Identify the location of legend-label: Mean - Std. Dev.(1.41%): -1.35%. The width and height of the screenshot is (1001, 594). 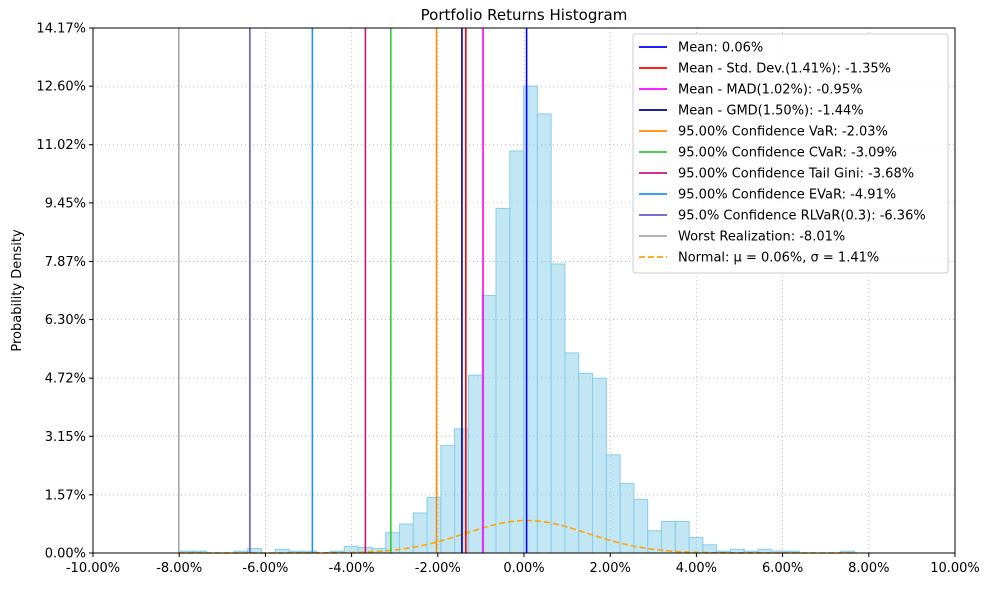
(784, 69).